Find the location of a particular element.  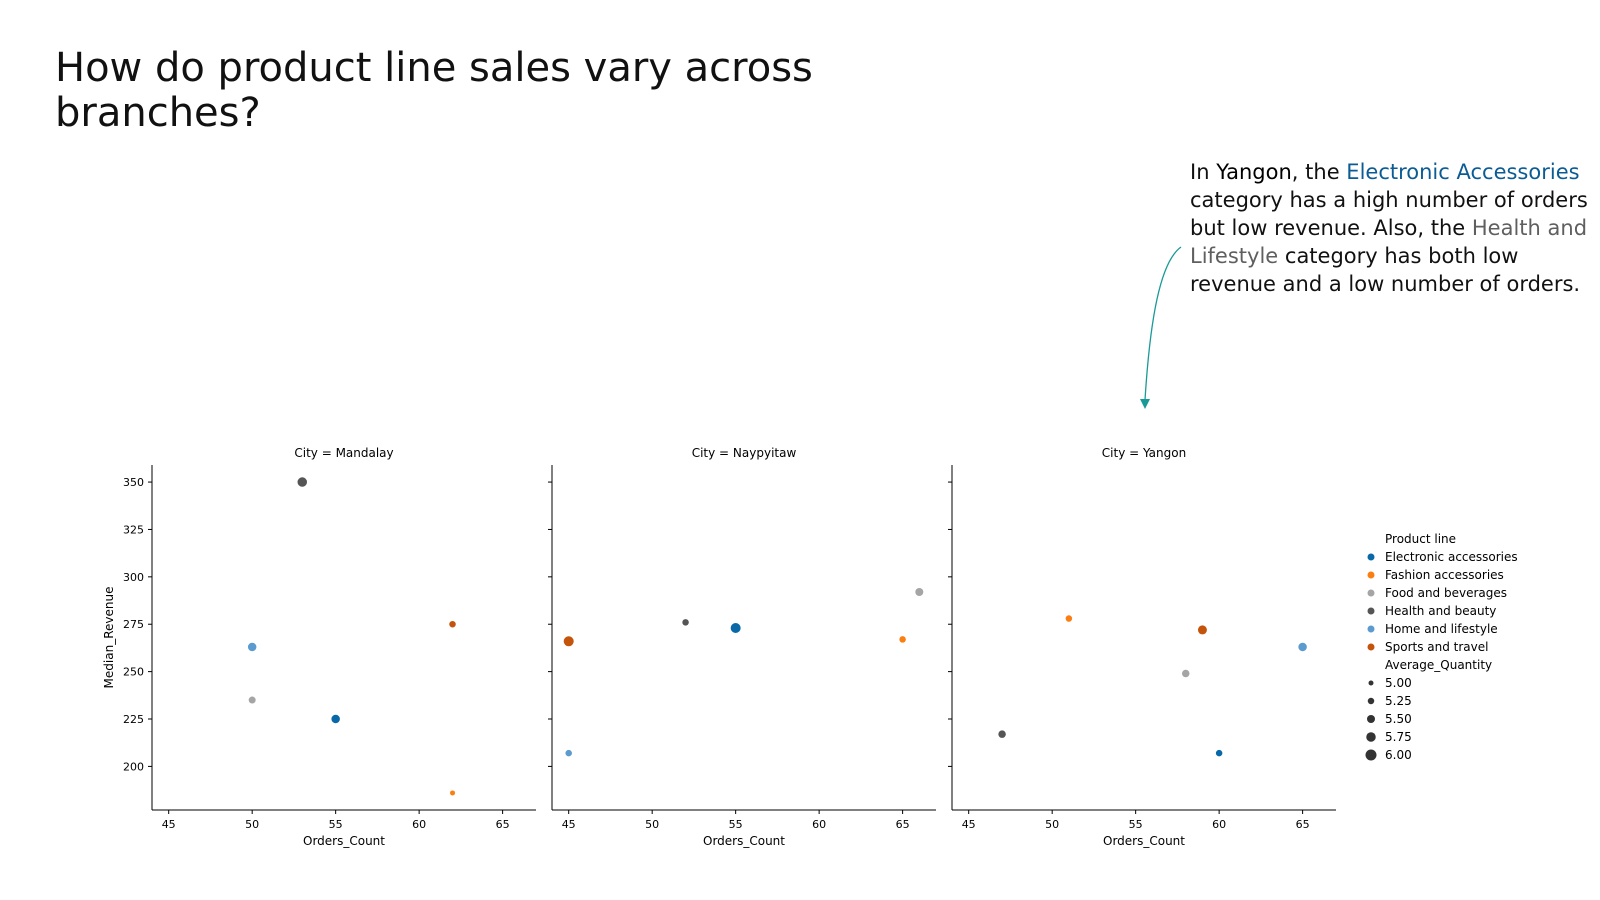

y-tick-label: 350 is located at coordinates (133, 482).